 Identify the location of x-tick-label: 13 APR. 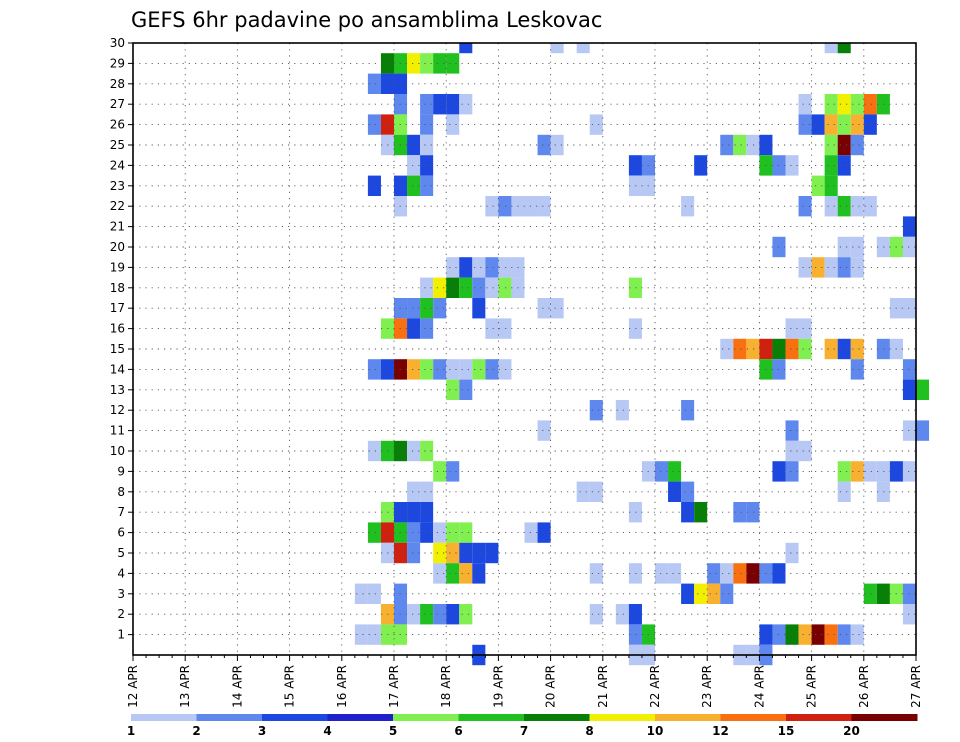
(185, 686).